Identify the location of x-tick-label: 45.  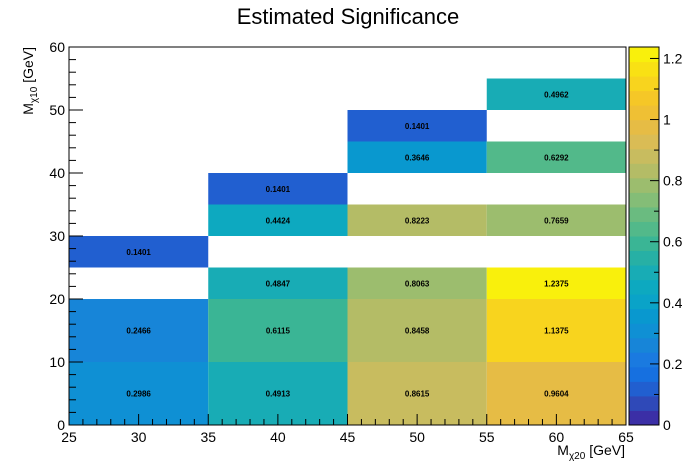
(348, 437).